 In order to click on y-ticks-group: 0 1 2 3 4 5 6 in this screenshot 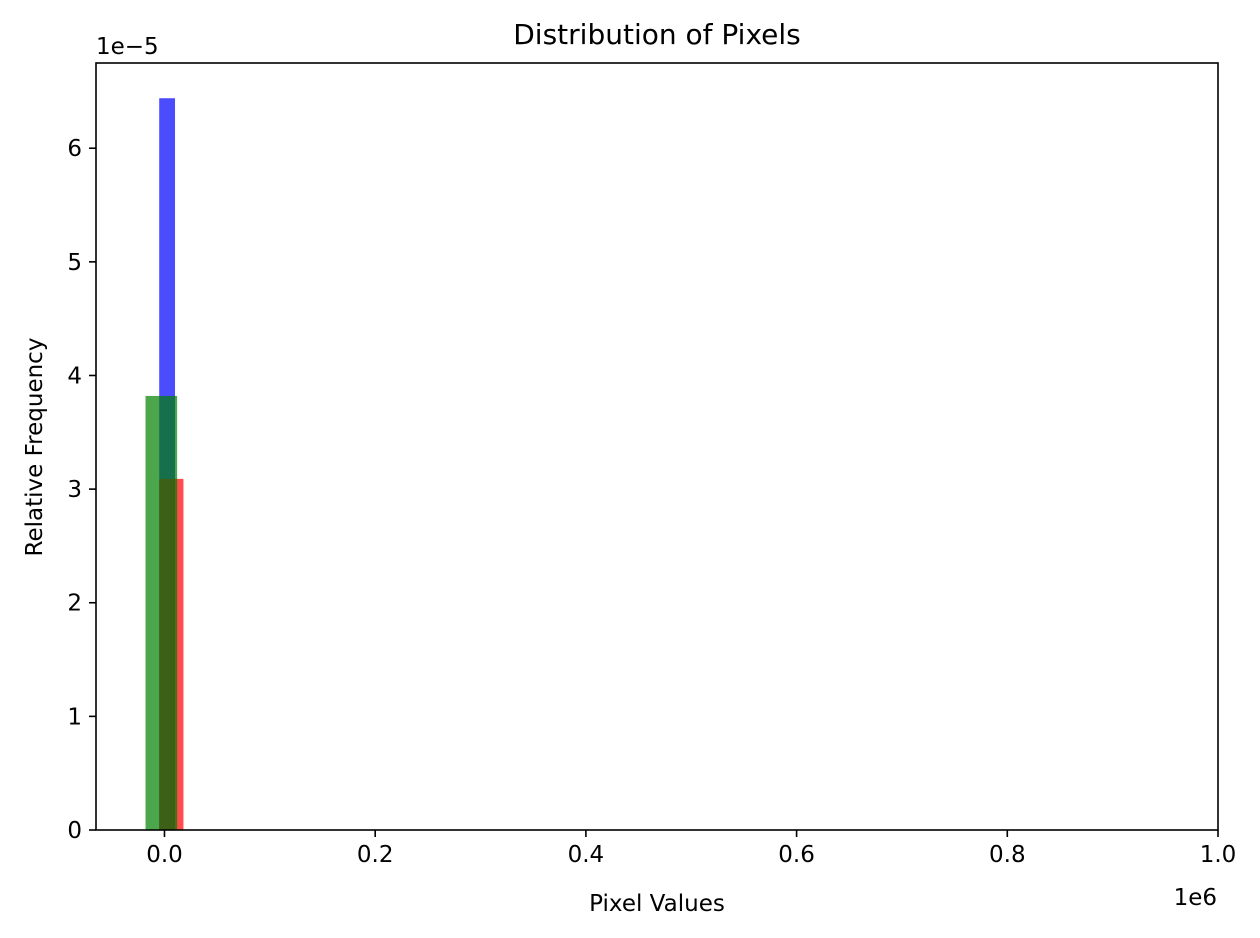, I will do `click(81, 490)`.